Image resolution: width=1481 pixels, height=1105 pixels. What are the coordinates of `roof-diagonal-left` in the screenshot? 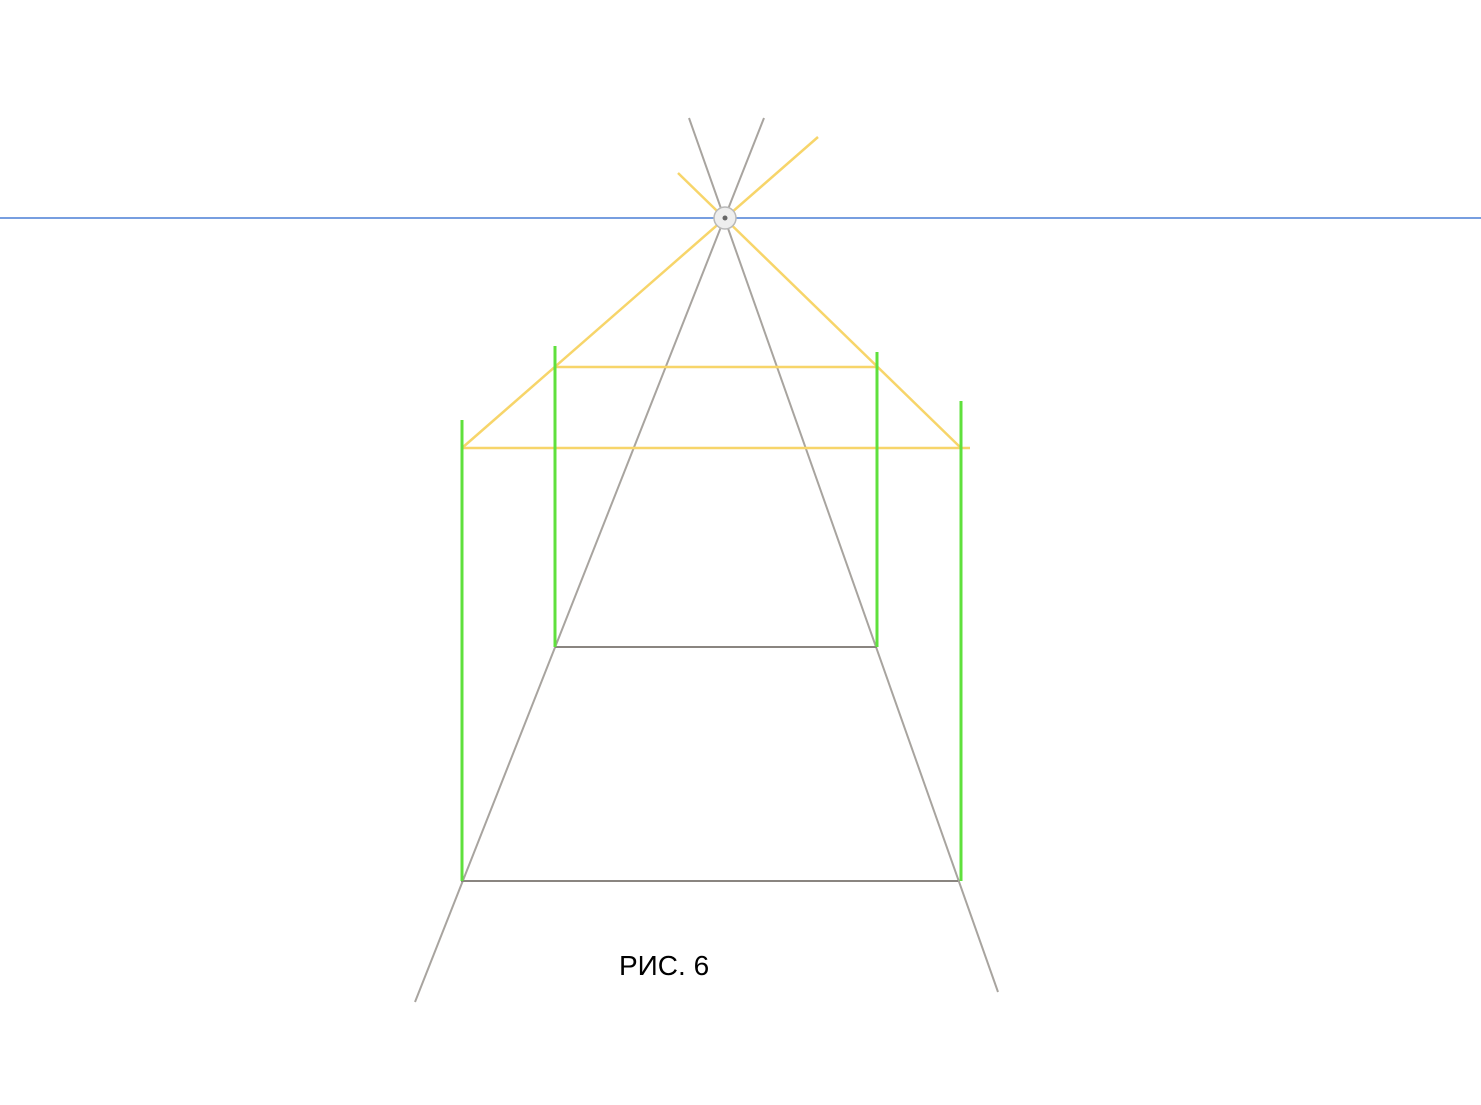 It's located at (640, 292).